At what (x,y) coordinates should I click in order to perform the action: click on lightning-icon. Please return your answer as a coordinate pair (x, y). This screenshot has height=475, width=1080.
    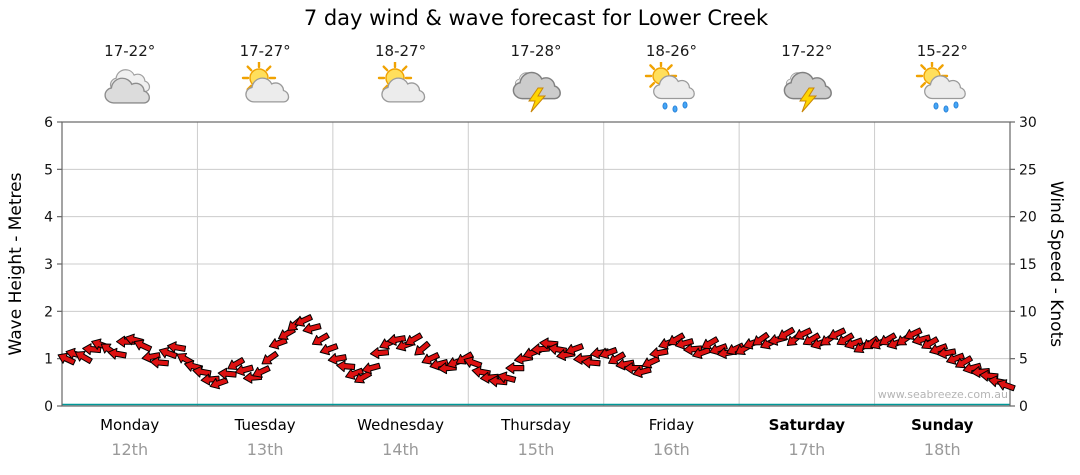
    Looking at the image, I should click on (537, 100).